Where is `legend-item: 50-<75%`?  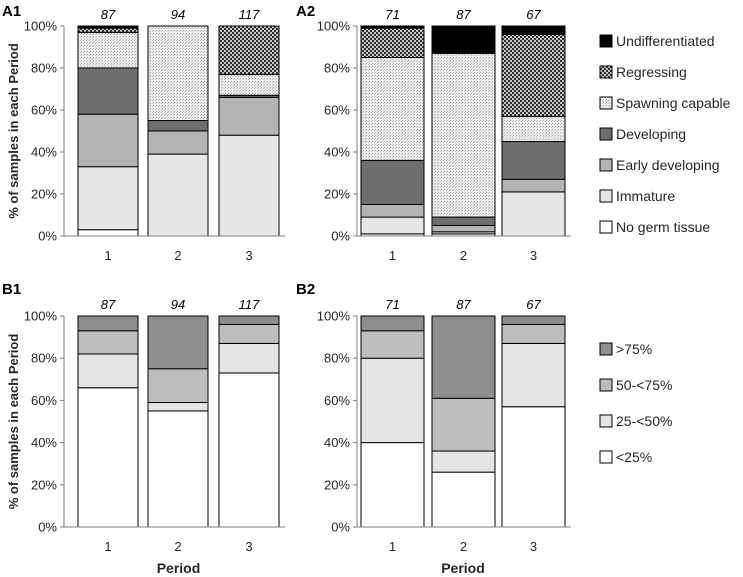
legend-item: 50-<75% is located at coordinates (635, 385).